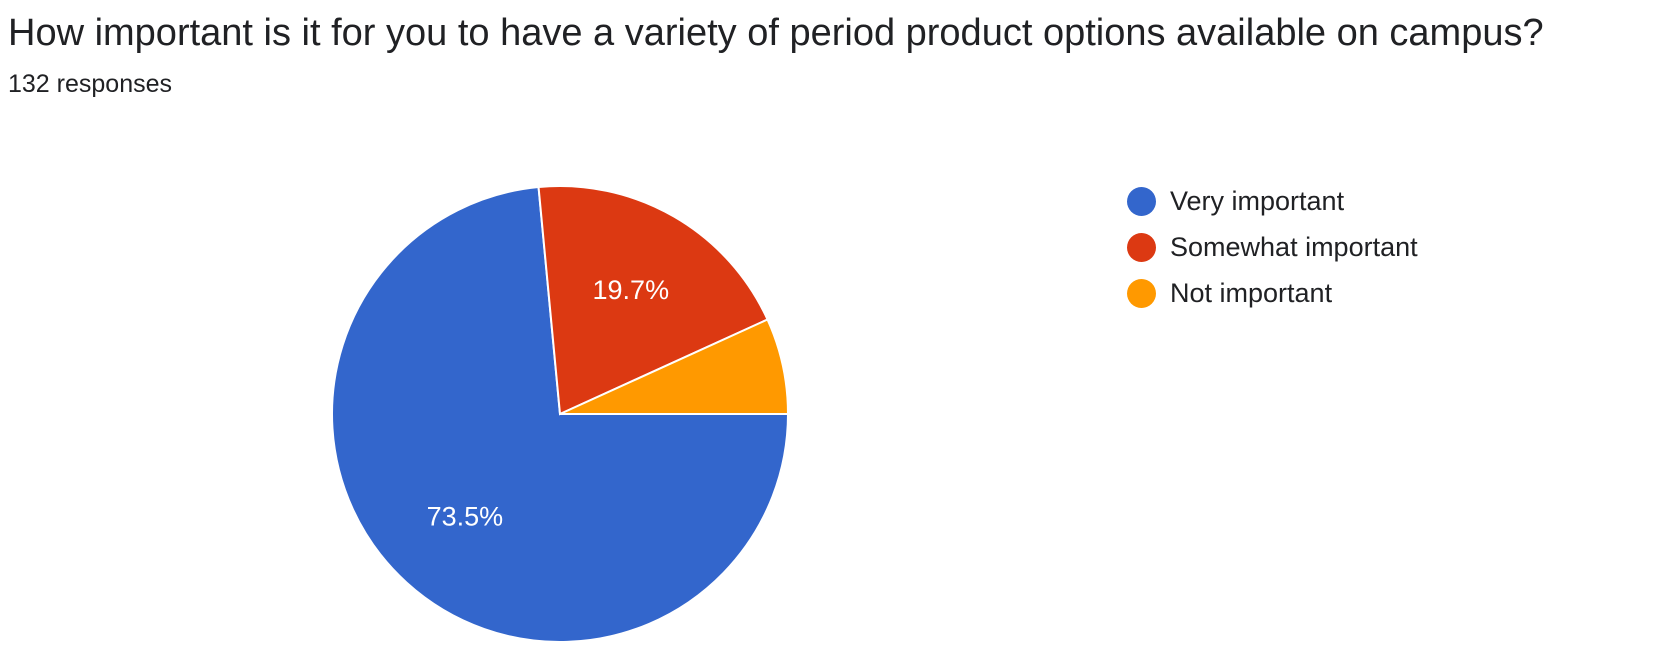  Describe the element at coordinates (90, 84) in the screenshot. I see `response-count: 132 responses` at that location.